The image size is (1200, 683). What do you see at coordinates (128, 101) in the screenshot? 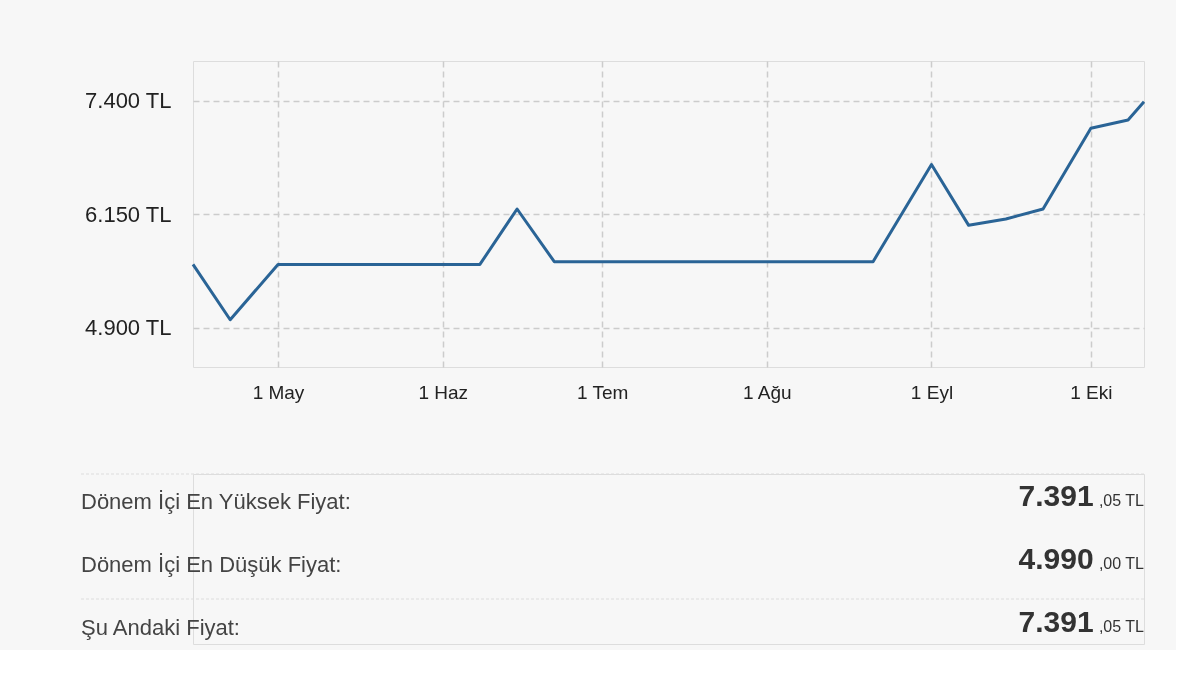
I see `y-tick-label: 7.400 TL` at bounding box center [128, 101].